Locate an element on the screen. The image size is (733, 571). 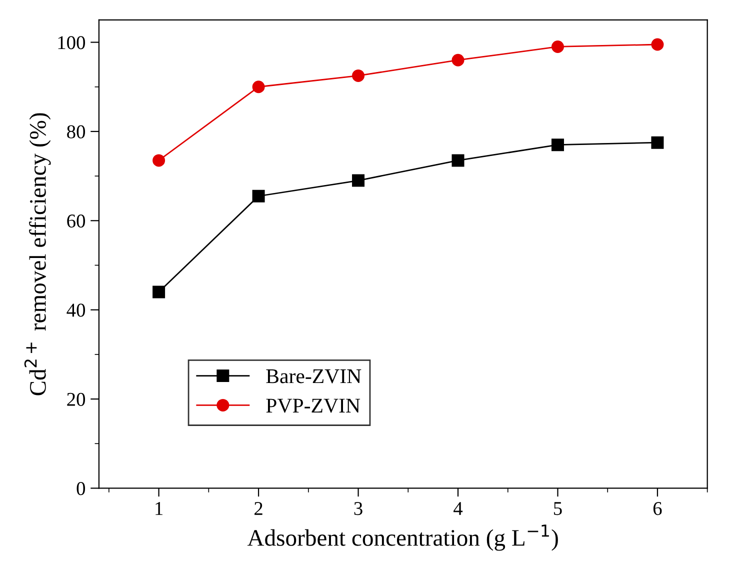
legend-label: PVP-ZVIN is located at coordinates (313, 405).